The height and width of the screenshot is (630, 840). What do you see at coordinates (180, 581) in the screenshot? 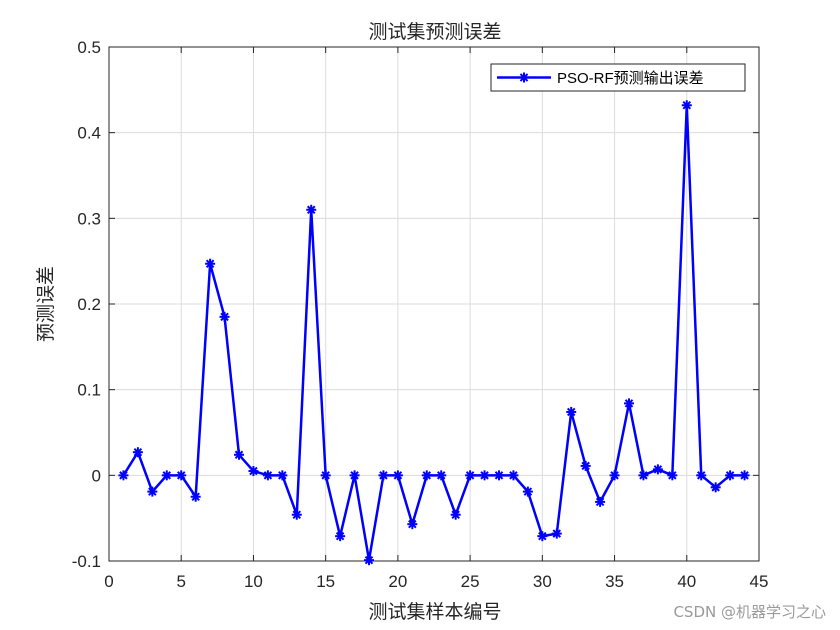
I see `x-tick-label: 5` at bounding box center [180, 581].